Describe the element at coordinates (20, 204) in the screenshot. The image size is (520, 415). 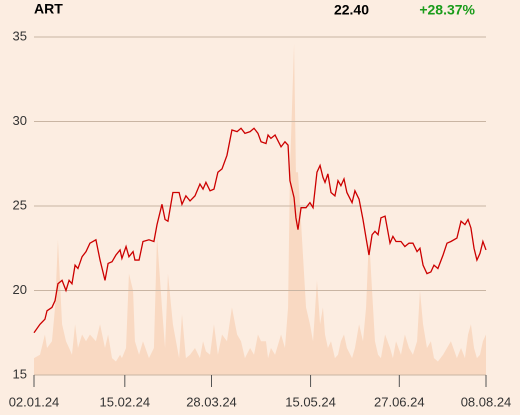
I see `y-tick-label: 25` at that location.